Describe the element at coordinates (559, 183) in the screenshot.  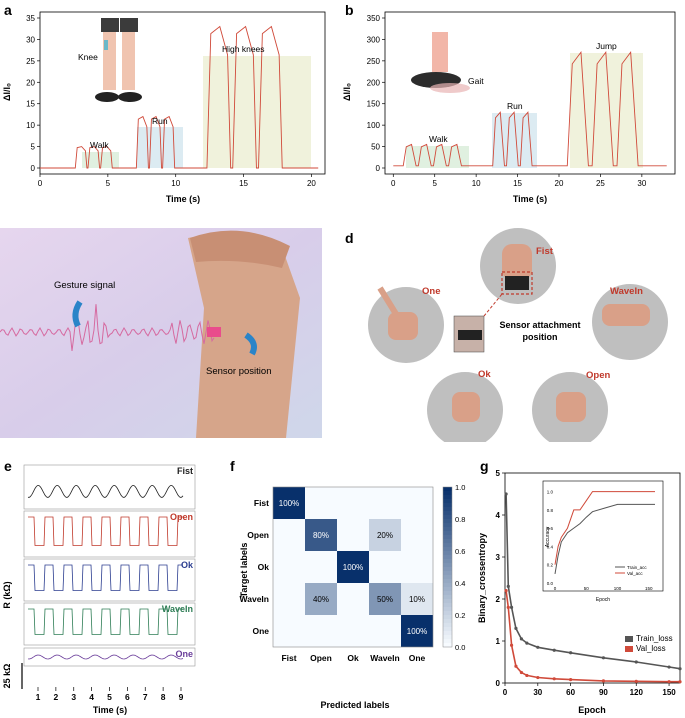
I see `b-xtick-label: 20` at that location.